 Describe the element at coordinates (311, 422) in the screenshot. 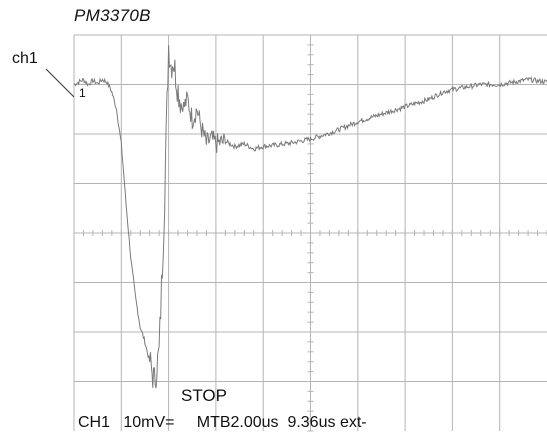

I see `trigger-delay: 9.36us` at that location.